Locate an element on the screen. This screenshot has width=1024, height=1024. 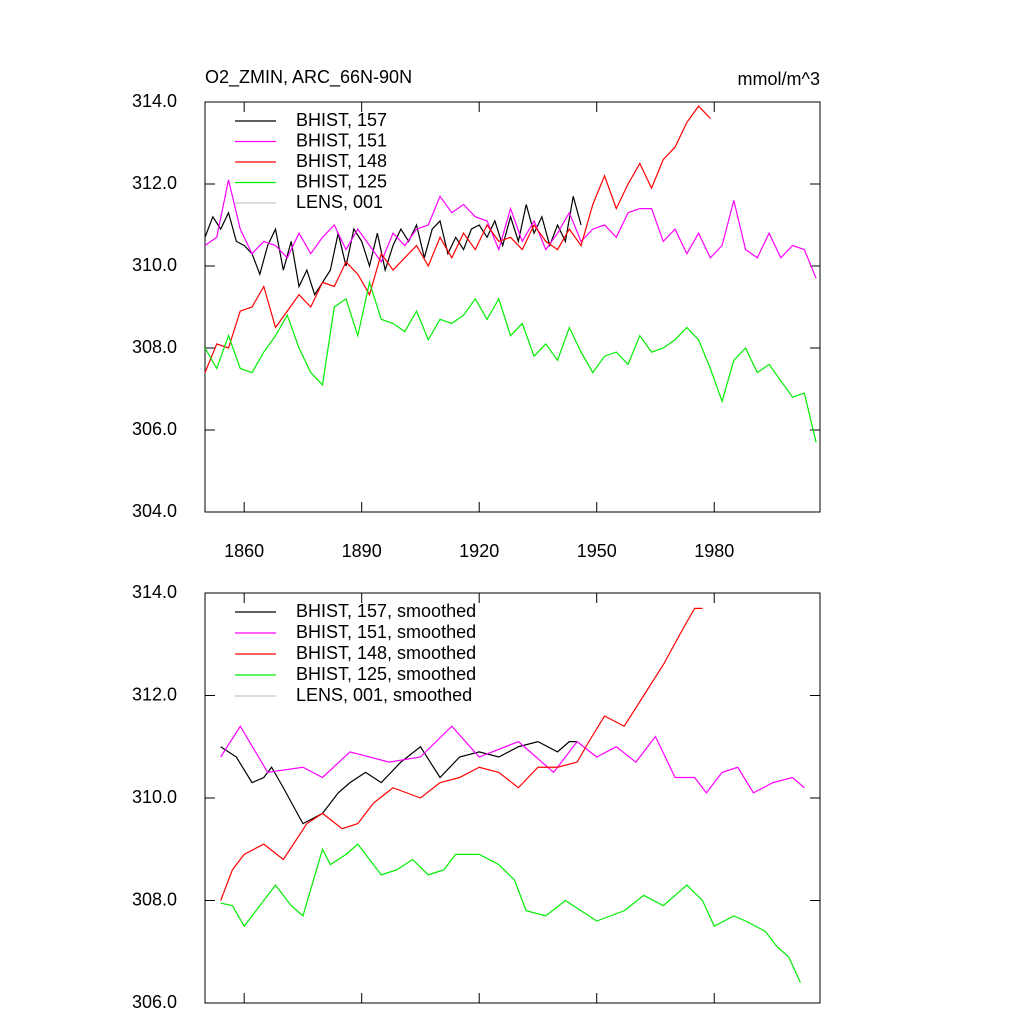
legend-label: BHIST, 148 is located at coordinates (341, 161).